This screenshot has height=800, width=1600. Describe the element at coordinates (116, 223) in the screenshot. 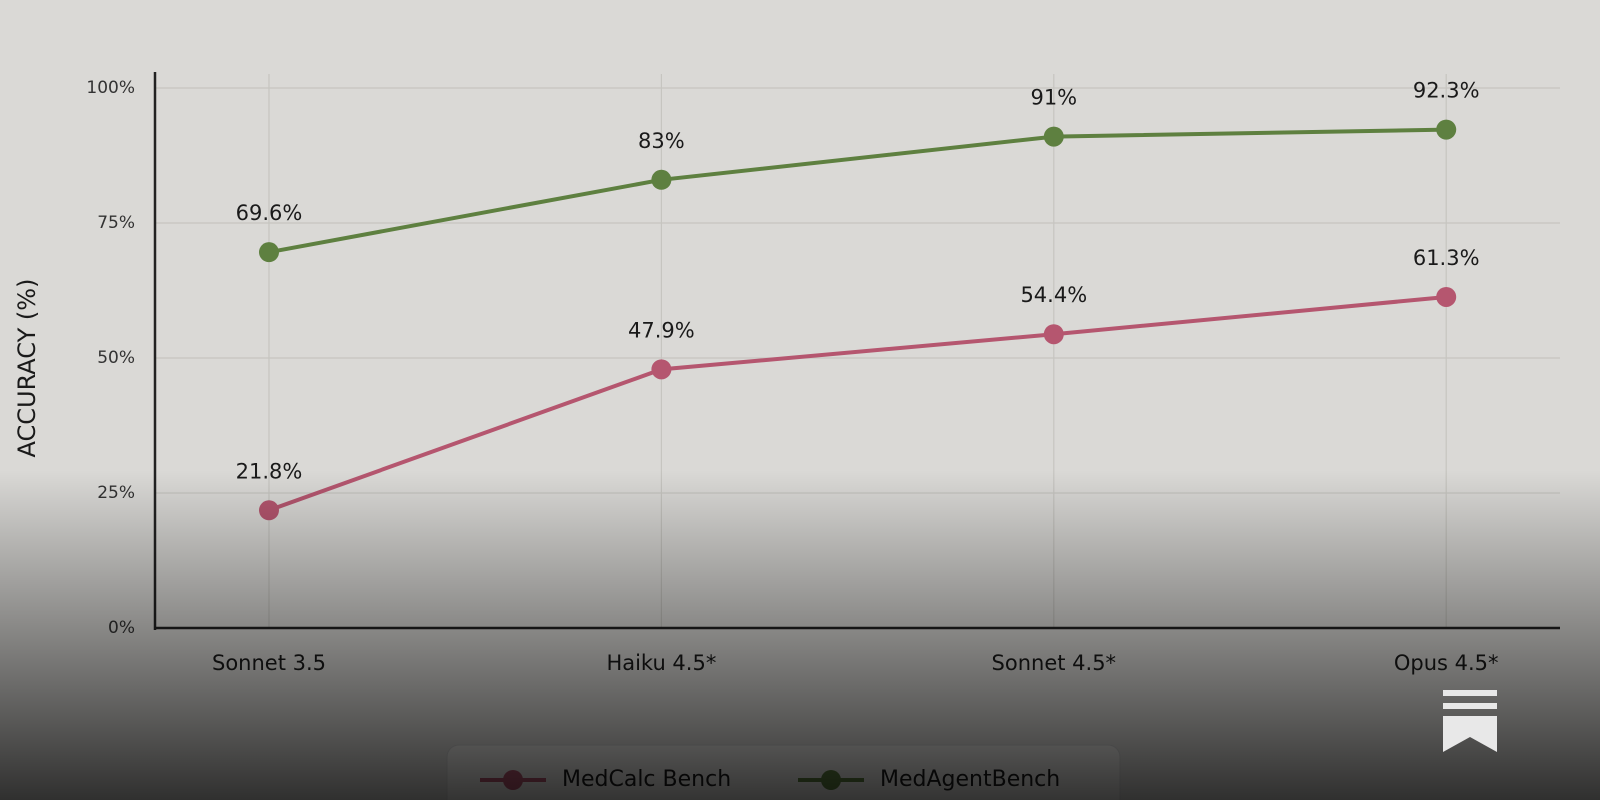

I see `y-tick-label: 75%` at that location.